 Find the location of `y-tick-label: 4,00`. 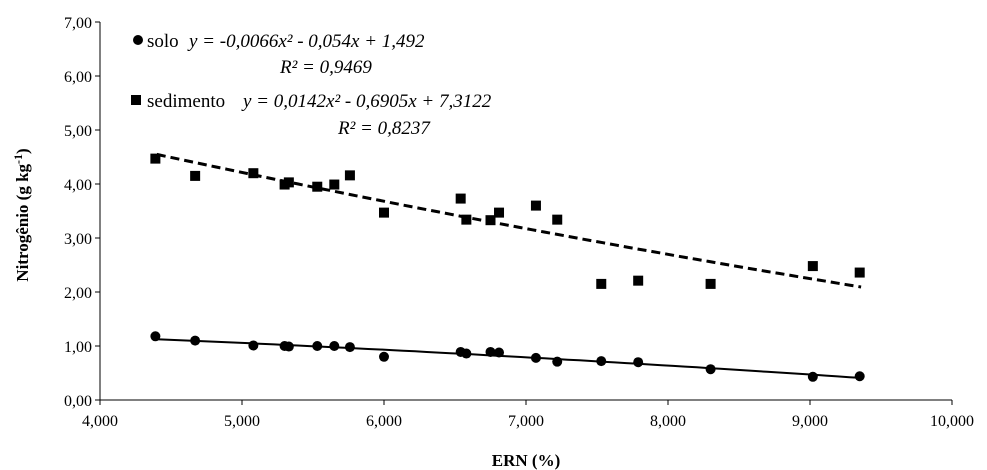

y-tick-label: 4,00 is located at coordinates (78, 185).